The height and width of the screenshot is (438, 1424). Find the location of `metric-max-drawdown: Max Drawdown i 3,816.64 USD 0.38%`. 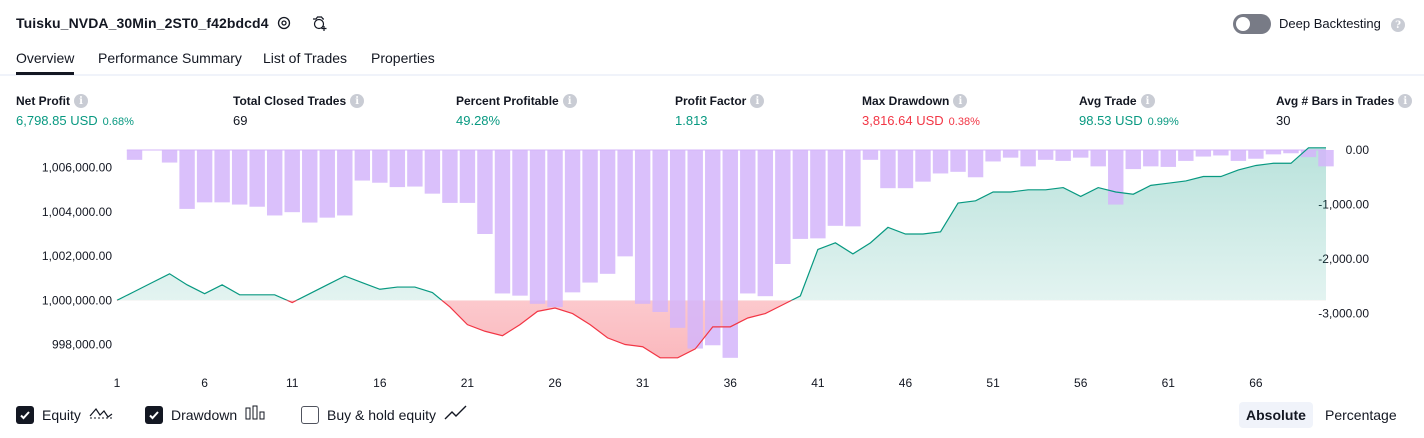

metric-max-drawdown: Max Drawdown i 3,816.64 USD 0.38% is located at coordinates (921, 111).